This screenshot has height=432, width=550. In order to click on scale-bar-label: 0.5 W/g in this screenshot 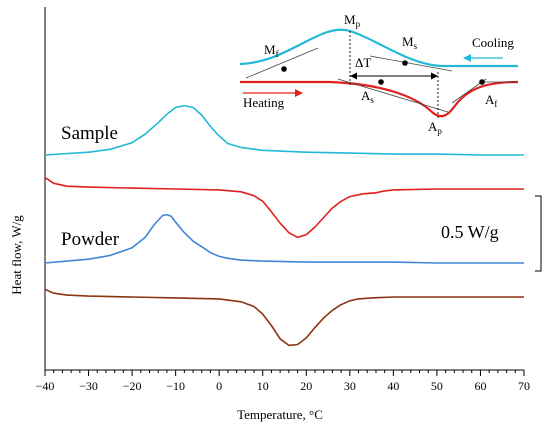, I will do `click(470, 232)`.